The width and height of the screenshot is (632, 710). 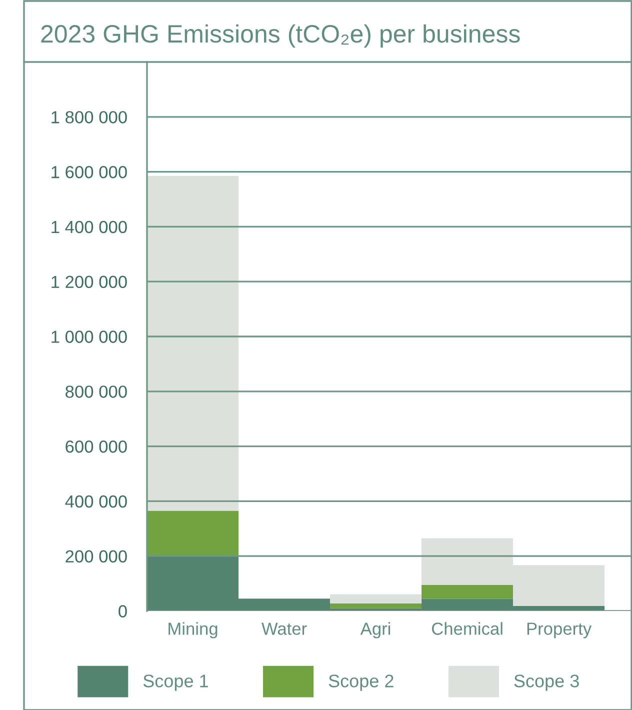 What do you see at coordinates (361, 682) in the screenshot?
I see `legend-label: Scope 2` at bounding box center [361, 682].